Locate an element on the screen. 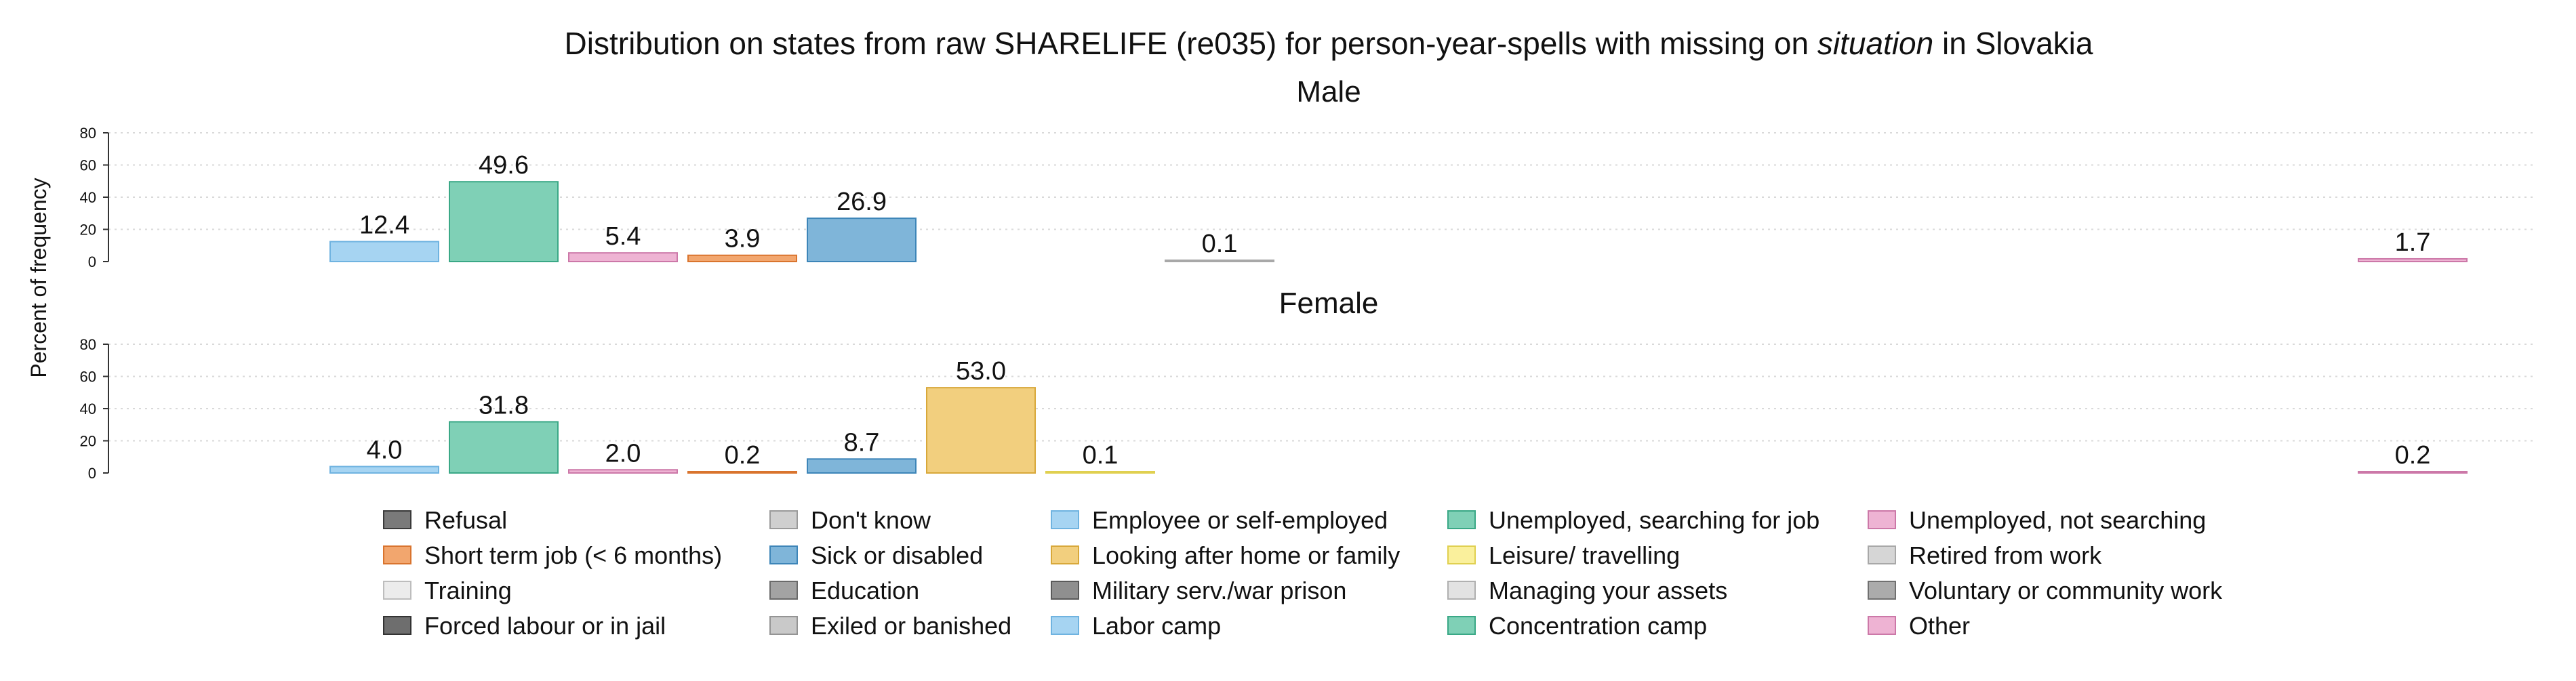 The image size is (2576, 681). data-label: 31.8 is located at coordinates (504, 405).